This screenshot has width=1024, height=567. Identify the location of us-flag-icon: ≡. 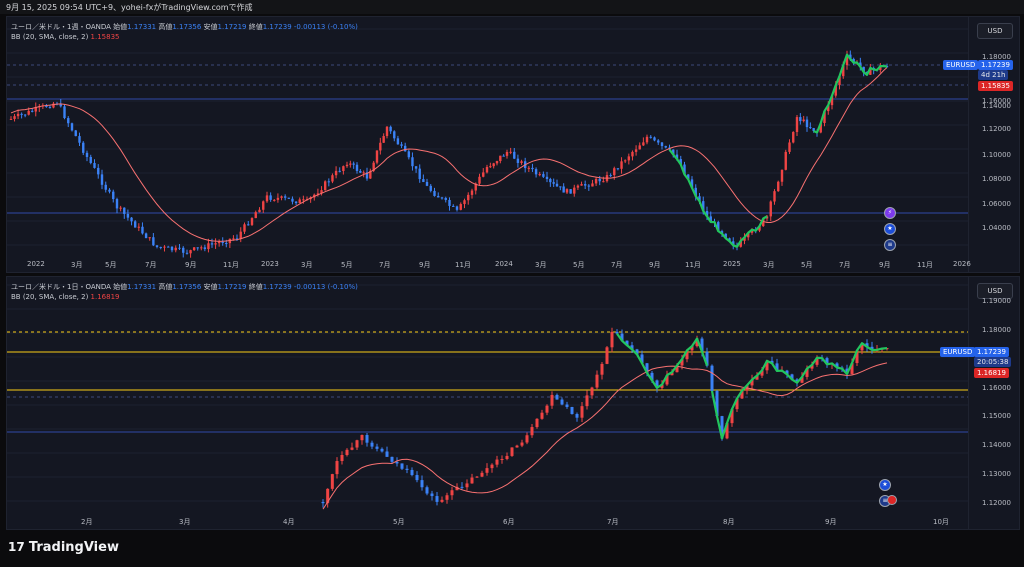
(890, 245).